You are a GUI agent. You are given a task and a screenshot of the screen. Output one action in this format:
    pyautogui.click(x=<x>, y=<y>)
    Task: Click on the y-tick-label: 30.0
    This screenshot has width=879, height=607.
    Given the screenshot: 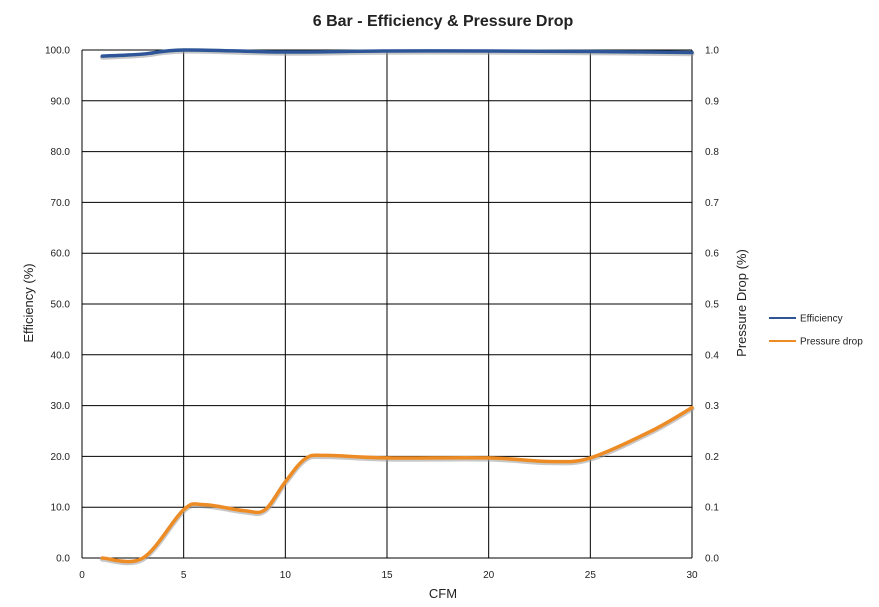 What is the action you would take?
    pyautogui.click(x=61, y=406)
    